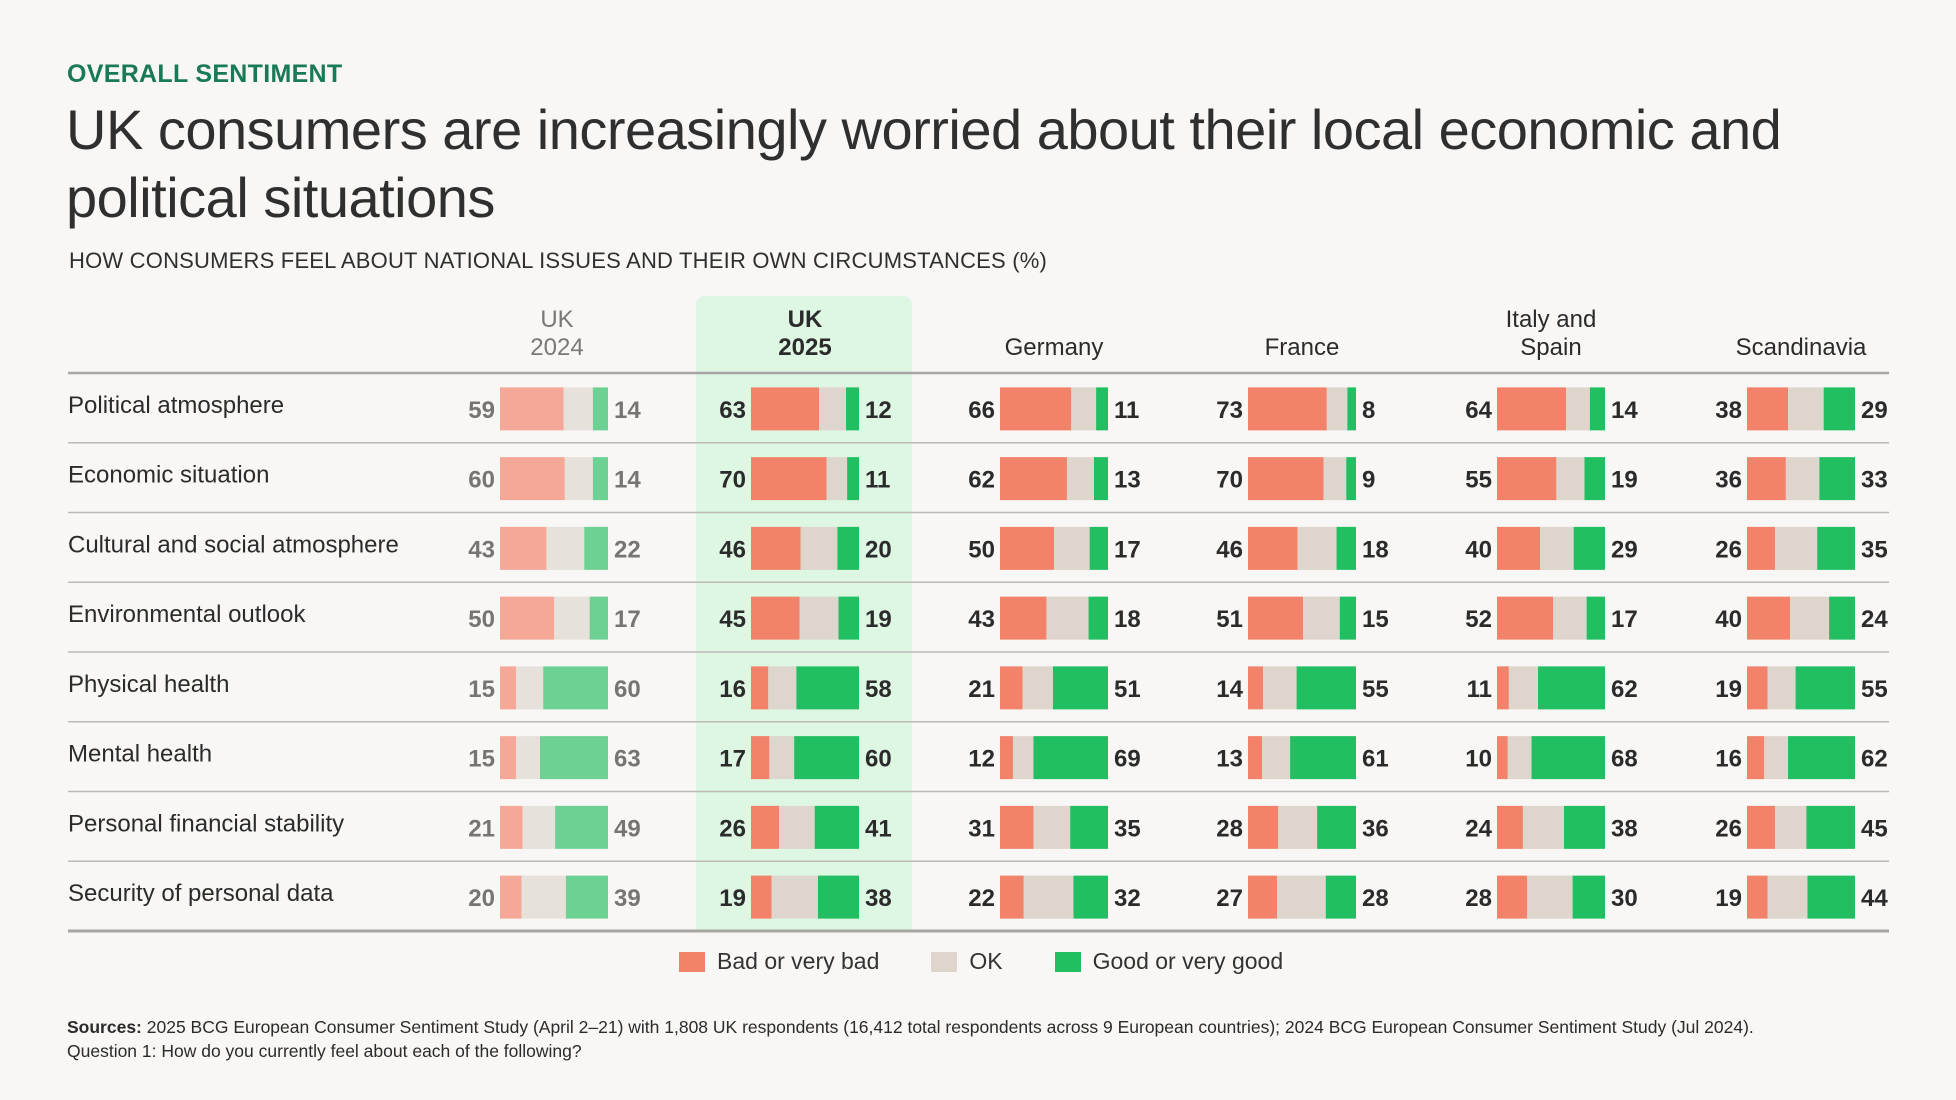 This screenshot has height=1100, width=1956. Describe the element at coordinates (981, 828) in the screenshot. I see `value-label-bad: 31` at that location.